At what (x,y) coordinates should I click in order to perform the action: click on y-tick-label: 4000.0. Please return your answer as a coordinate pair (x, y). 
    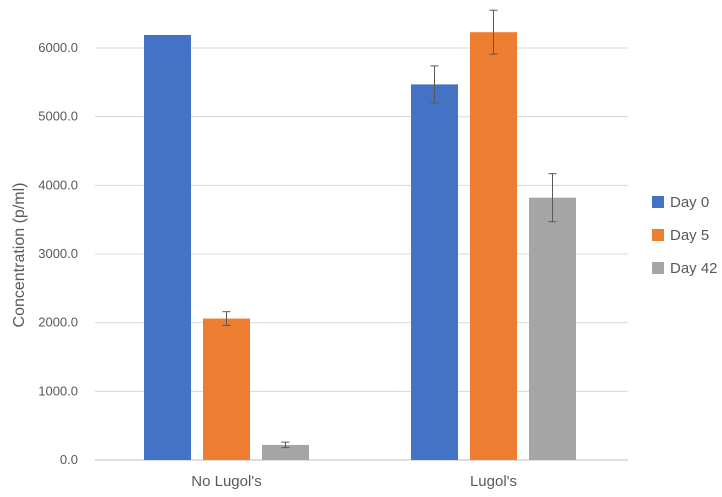
    Looking at the image, I should click on (58, 184).